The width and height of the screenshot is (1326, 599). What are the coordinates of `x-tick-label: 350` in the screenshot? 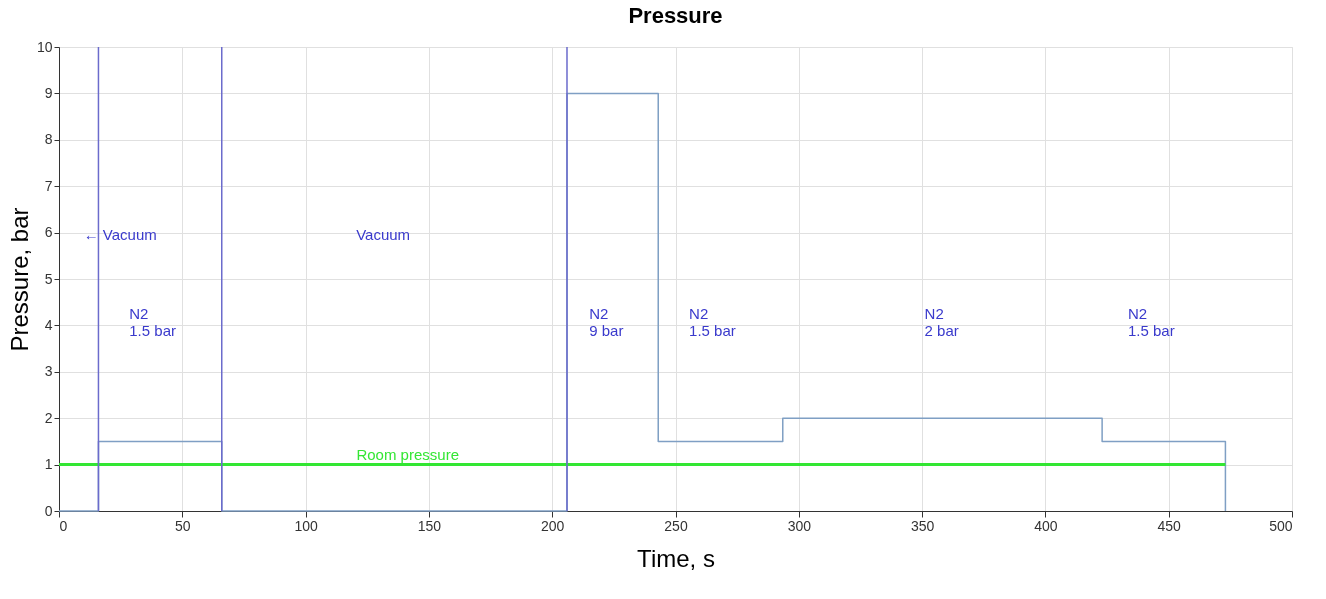 It's located at (922, 525).